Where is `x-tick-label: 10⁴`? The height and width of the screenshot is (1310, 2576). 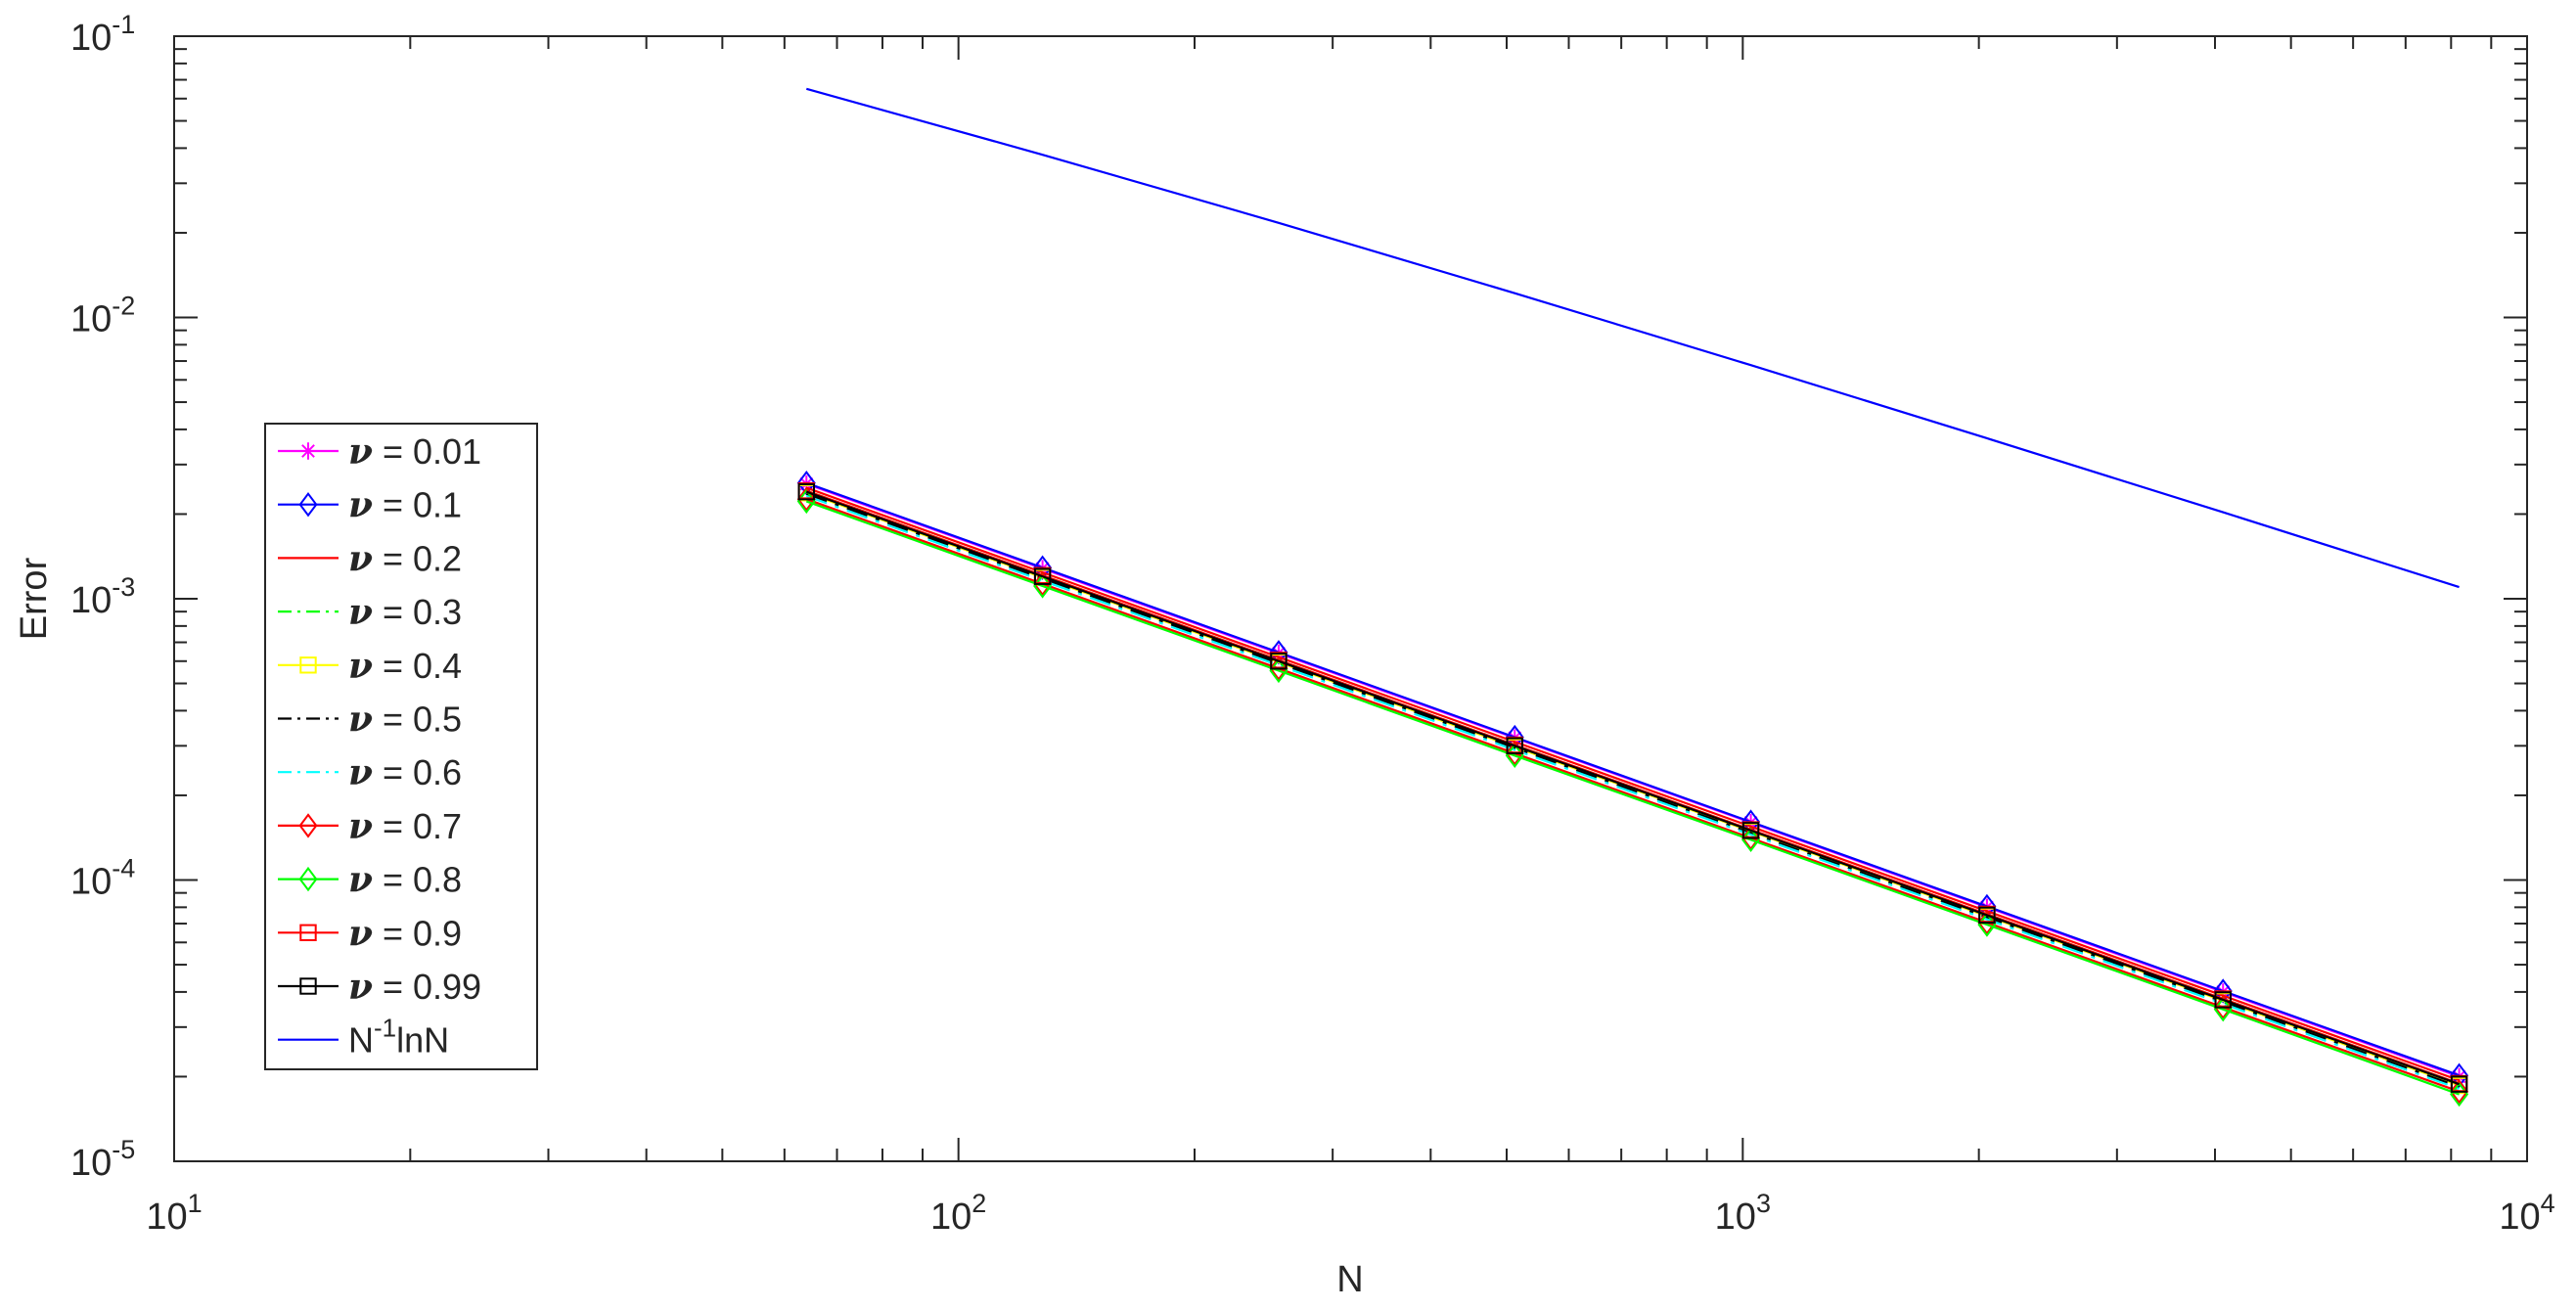
x-tick-label: 10⁴ is located at coordinates (2526, 1213).